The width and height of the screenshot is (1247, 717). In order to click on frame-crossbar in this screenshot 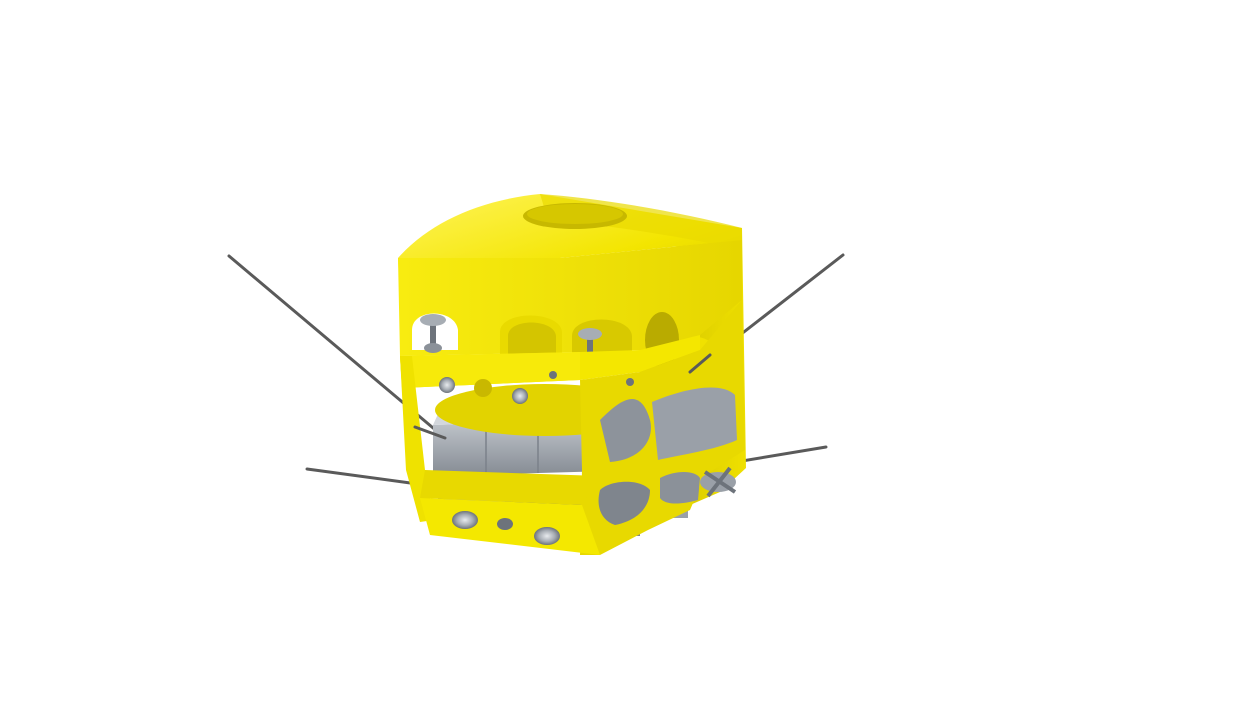, I will do `click(550, 369)`.